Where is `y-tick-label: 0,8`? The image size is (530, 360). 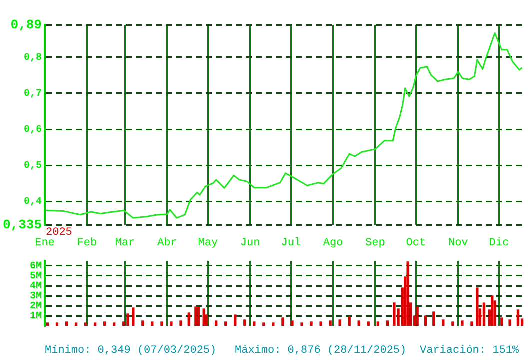
y-tick-label: 0,8 is located at coordinates (33, 58).